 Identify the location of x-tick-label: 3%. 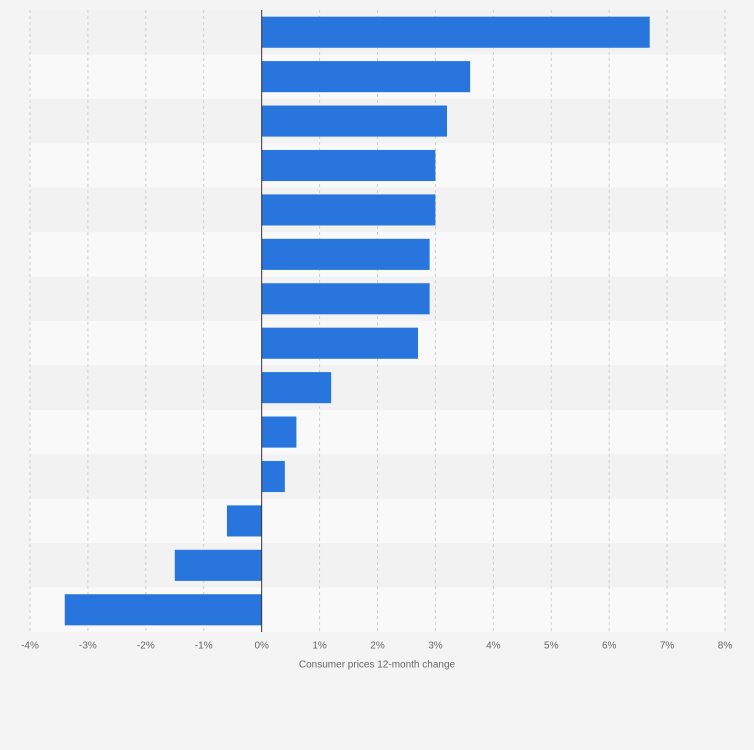
(435, 646).